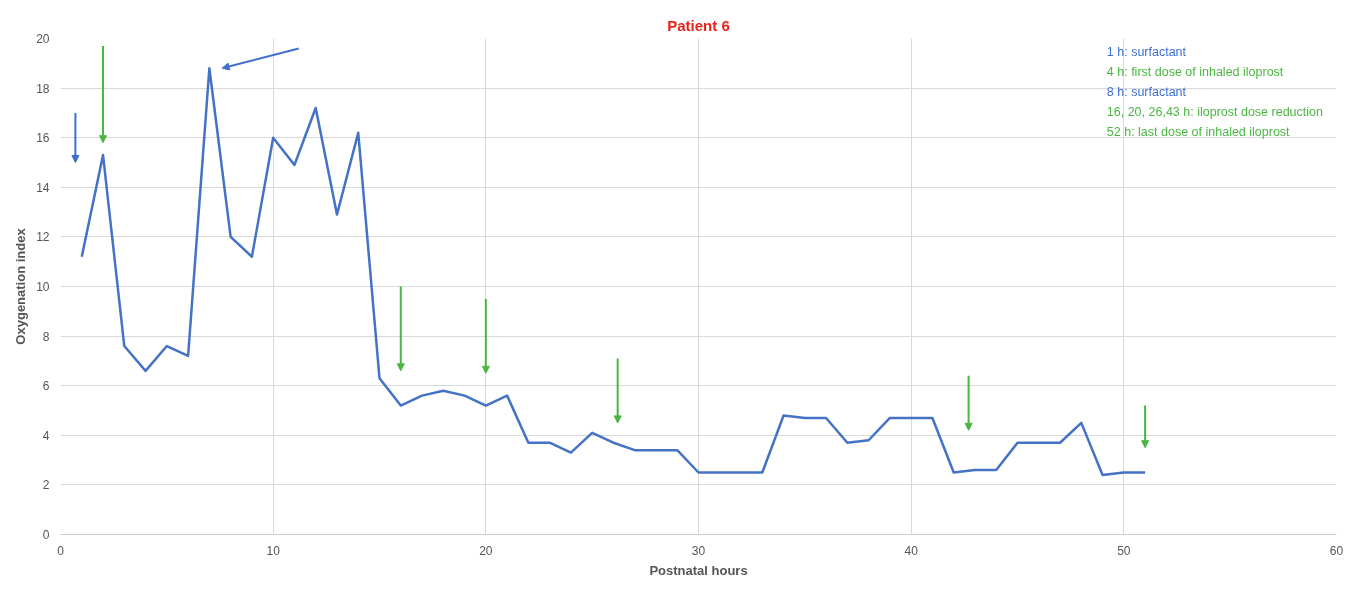  Describe the element at coordinates (43, 39) in the screenshot. I see `y-tick-label: 20` at that location.